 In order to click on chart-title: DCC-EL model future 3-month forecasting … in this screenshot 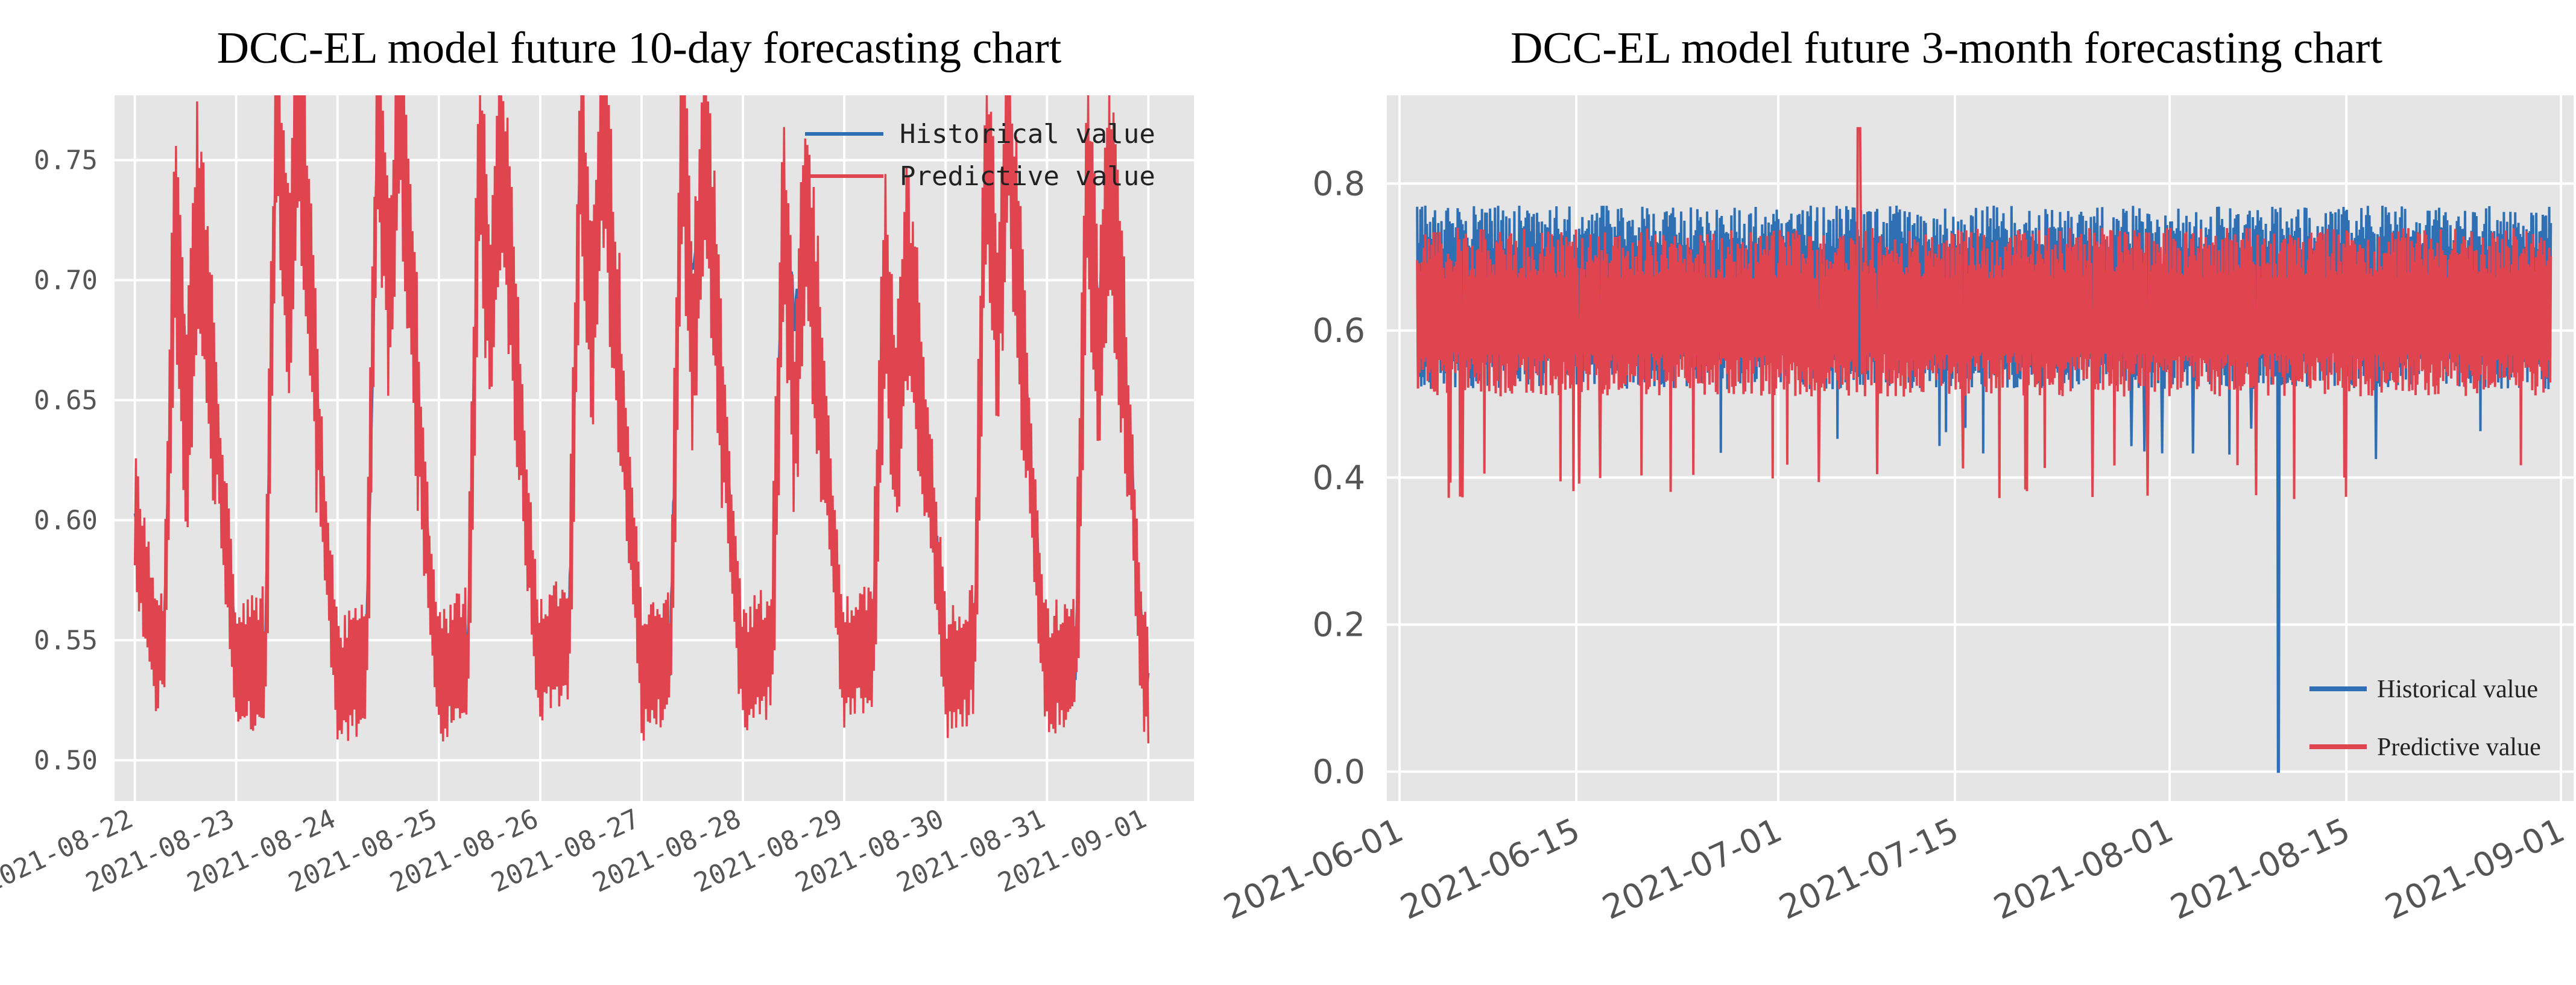, I will do `click(1947, 49)`.